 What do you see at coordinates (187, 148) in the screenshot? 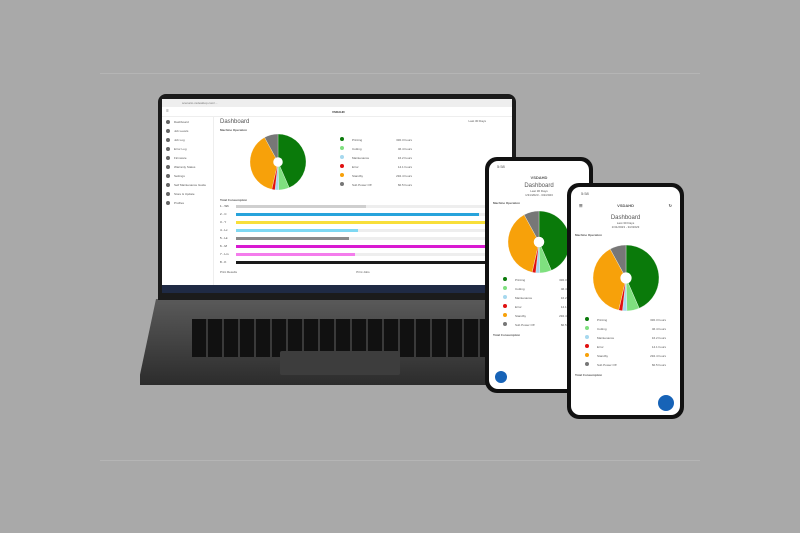
I see `sidebar-item: Error Log` at bounding box center [187, 148].